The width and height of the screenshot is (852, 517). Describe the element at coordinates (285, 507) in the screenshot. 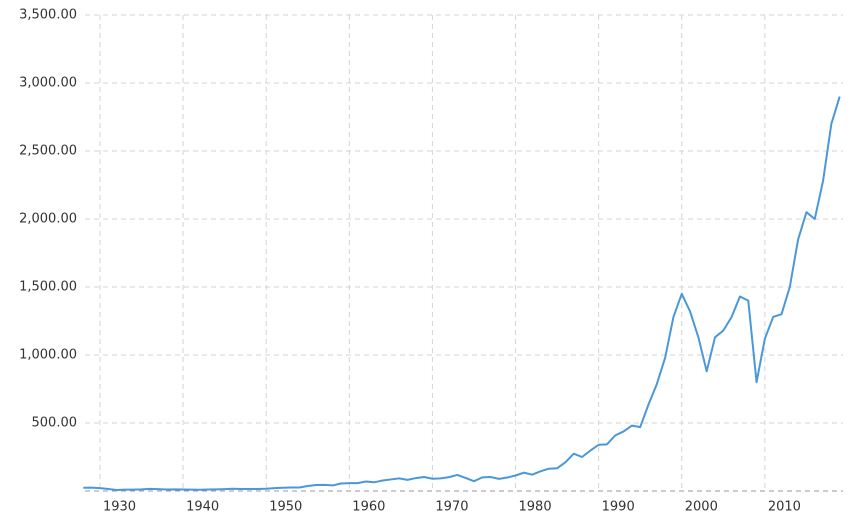

I see `x-tick-label: 1950` at that location.